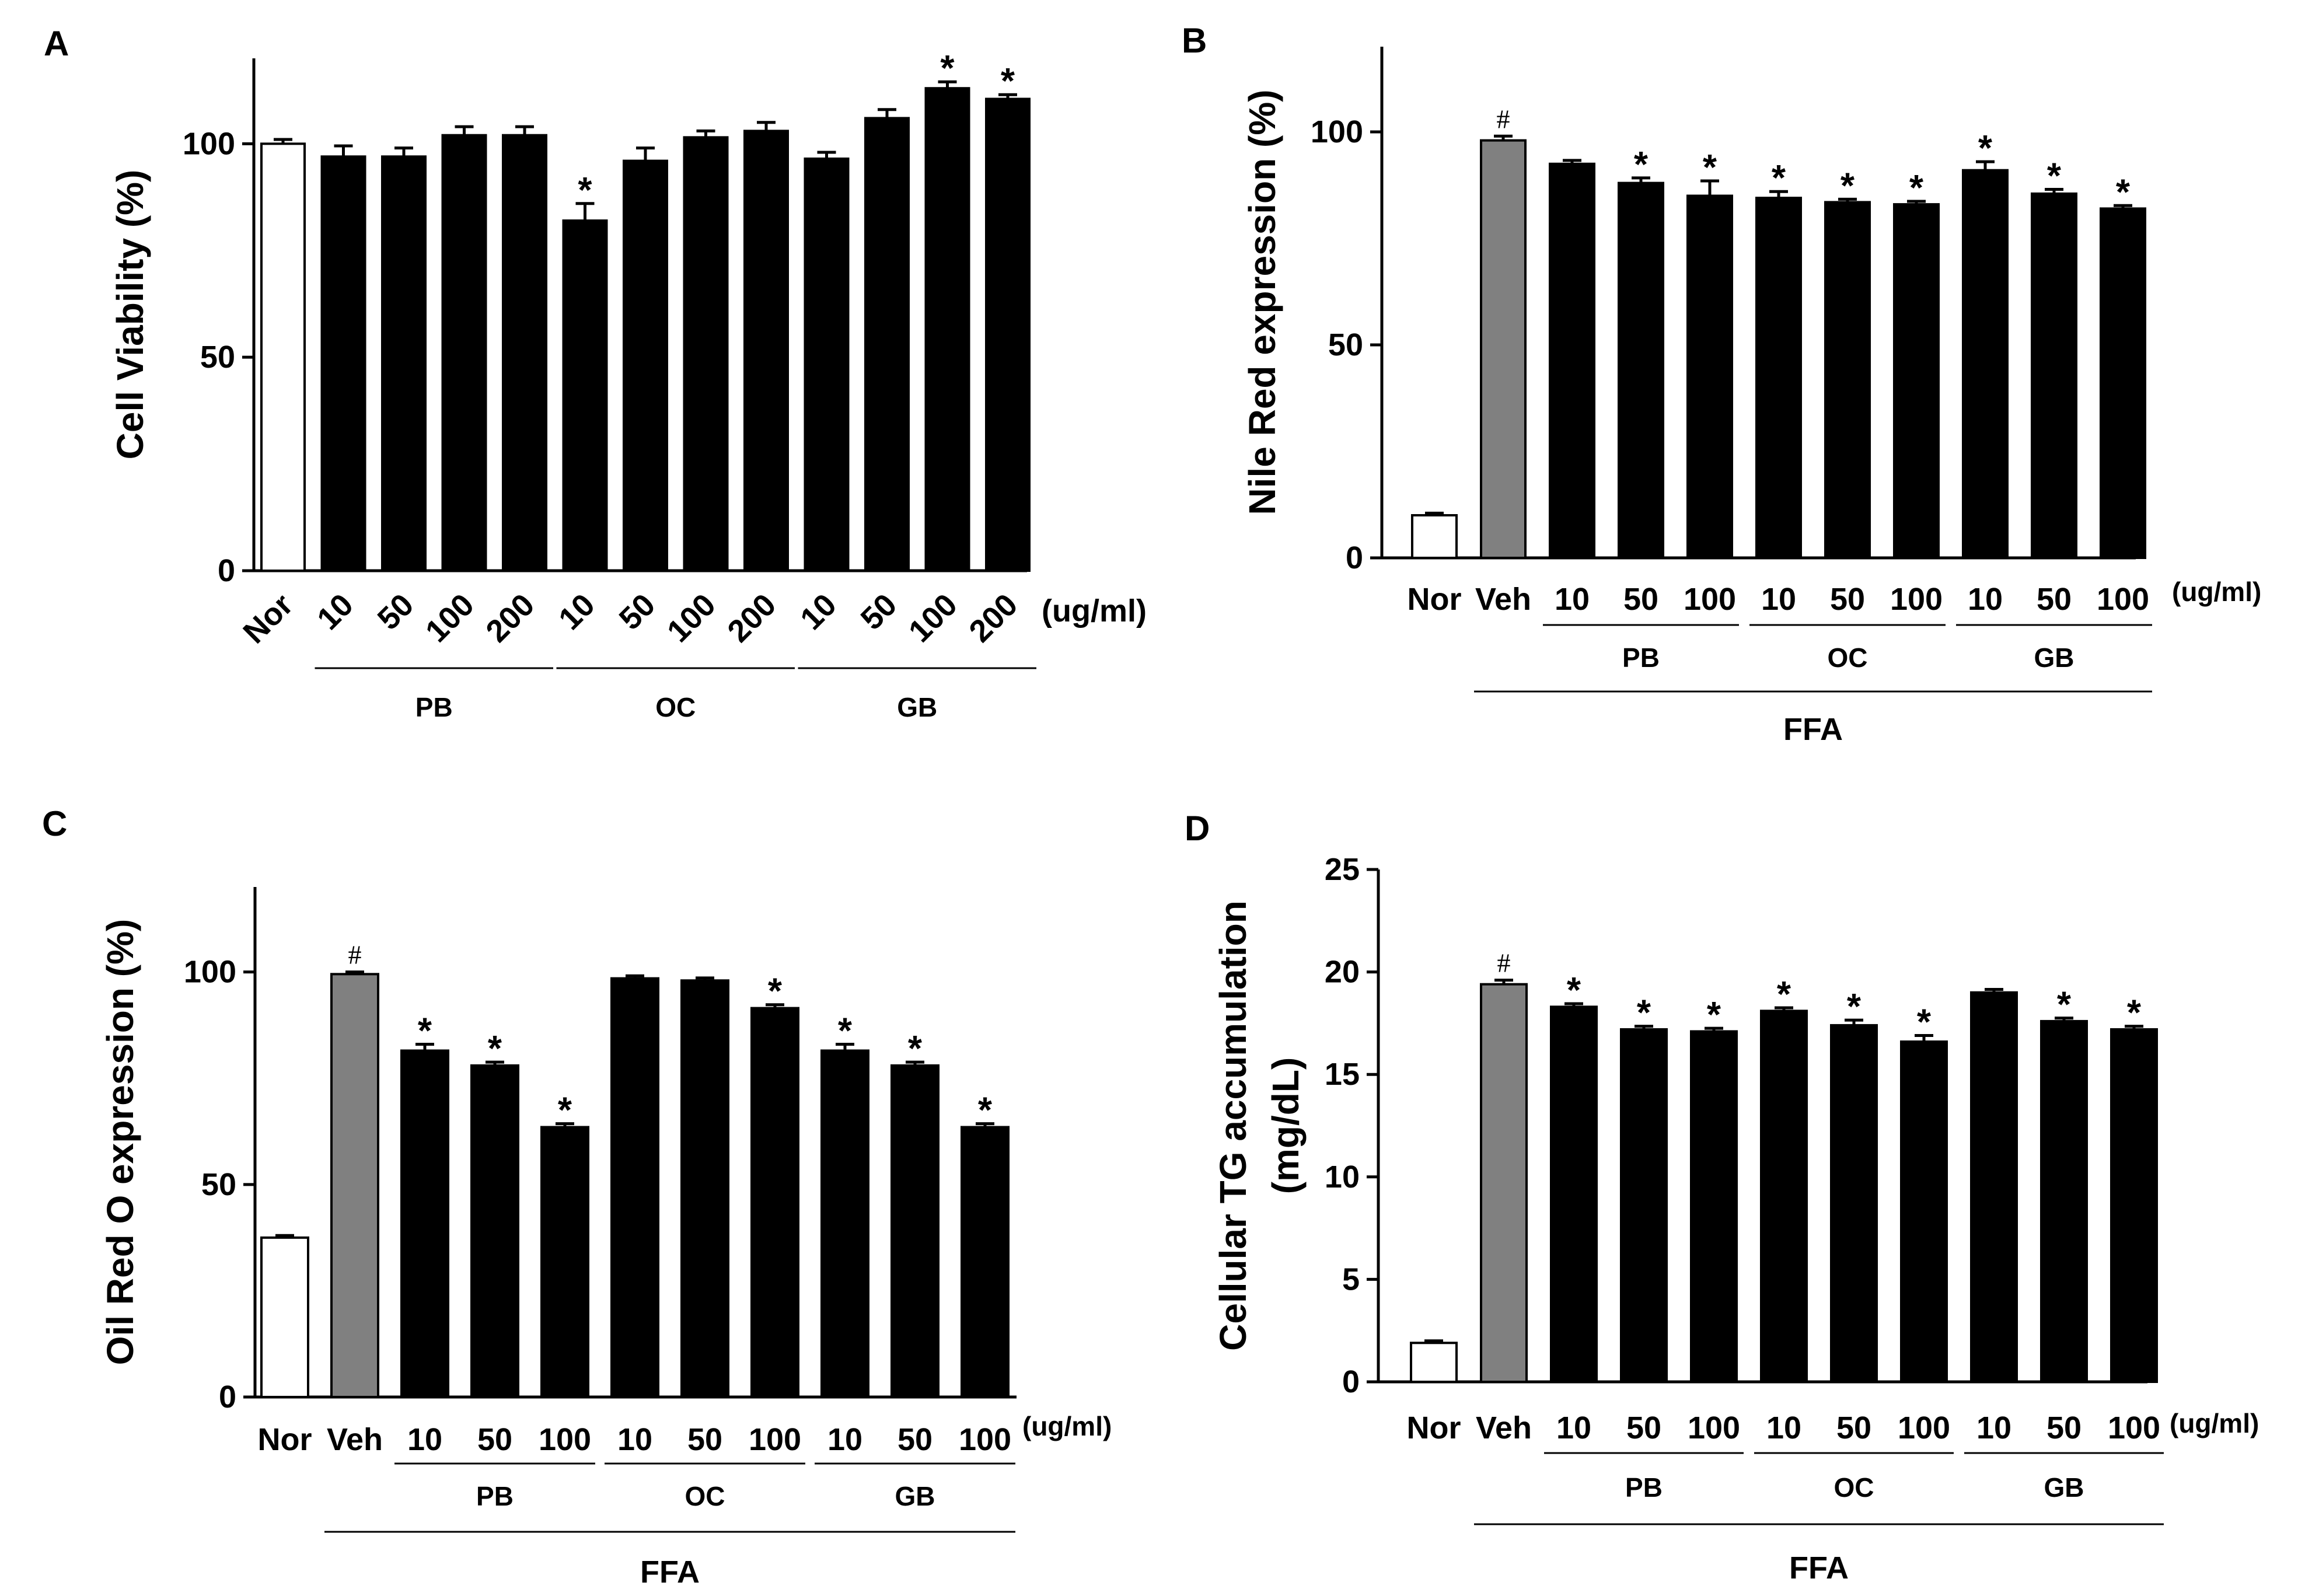 The image size is (2298, 1596). Describe the element at coordinates (1067, 1426) in the screenshot. I see `x-unit-label: (ug/ml)` at that location.